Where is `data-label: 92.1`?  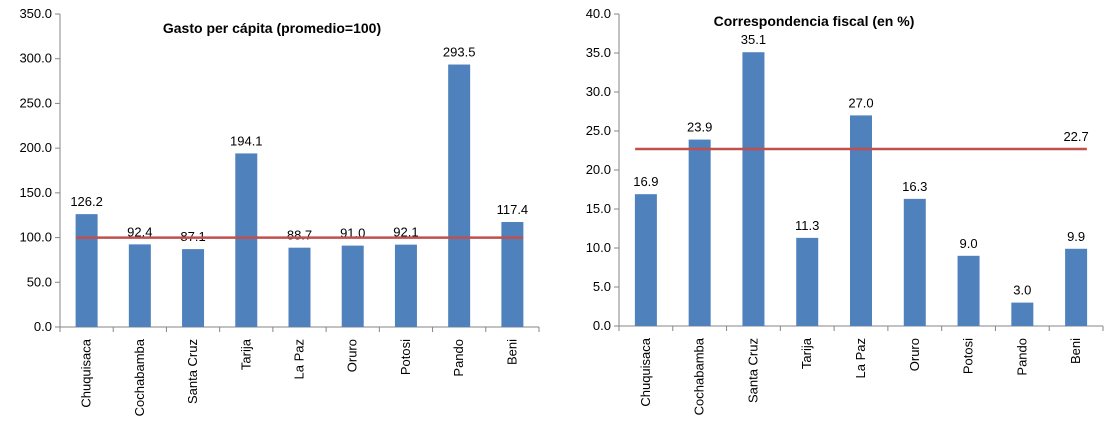
data-label: 92.1 is located at coordinates (405, 232).